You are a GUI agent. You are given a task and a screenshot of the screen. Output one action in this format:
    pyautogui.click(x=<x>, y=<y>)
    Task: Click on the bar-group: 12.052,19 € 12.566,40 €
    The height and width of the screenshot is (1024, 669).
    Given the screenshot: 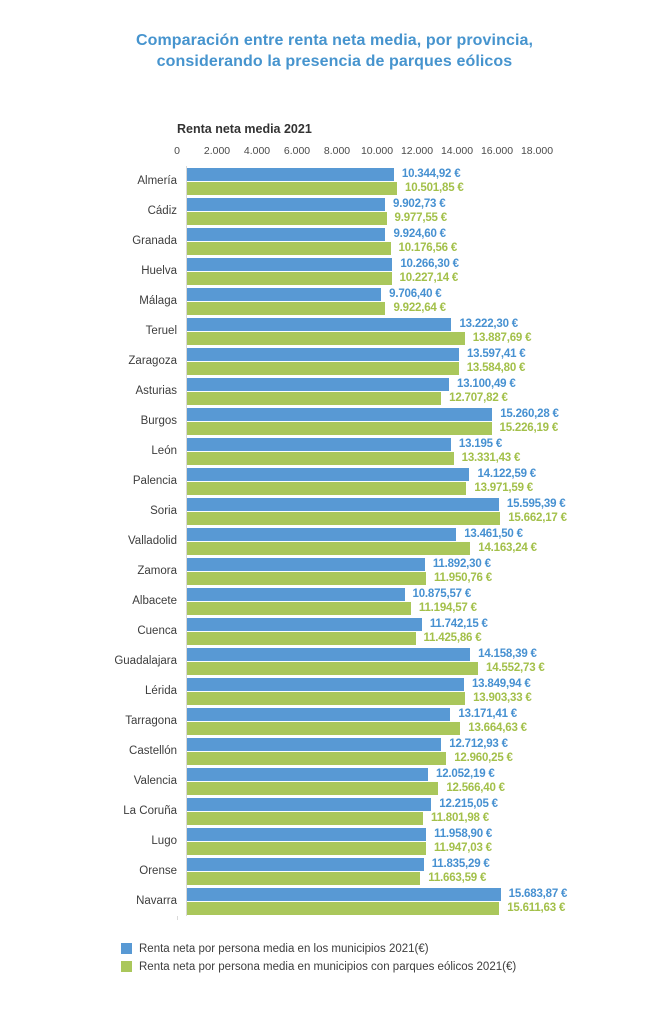 What is the action you would take?
    pyautogui.click(x=427, y=781)
    